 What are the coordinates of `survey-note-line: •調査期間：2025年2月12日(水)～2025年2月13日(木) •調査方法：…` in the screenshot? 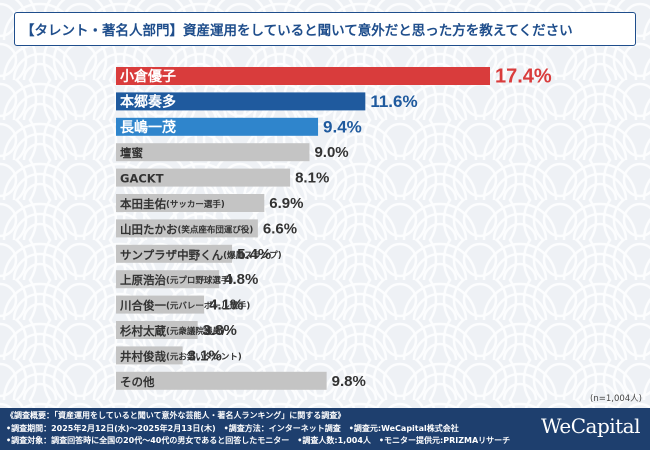 It's located at (232, 428).